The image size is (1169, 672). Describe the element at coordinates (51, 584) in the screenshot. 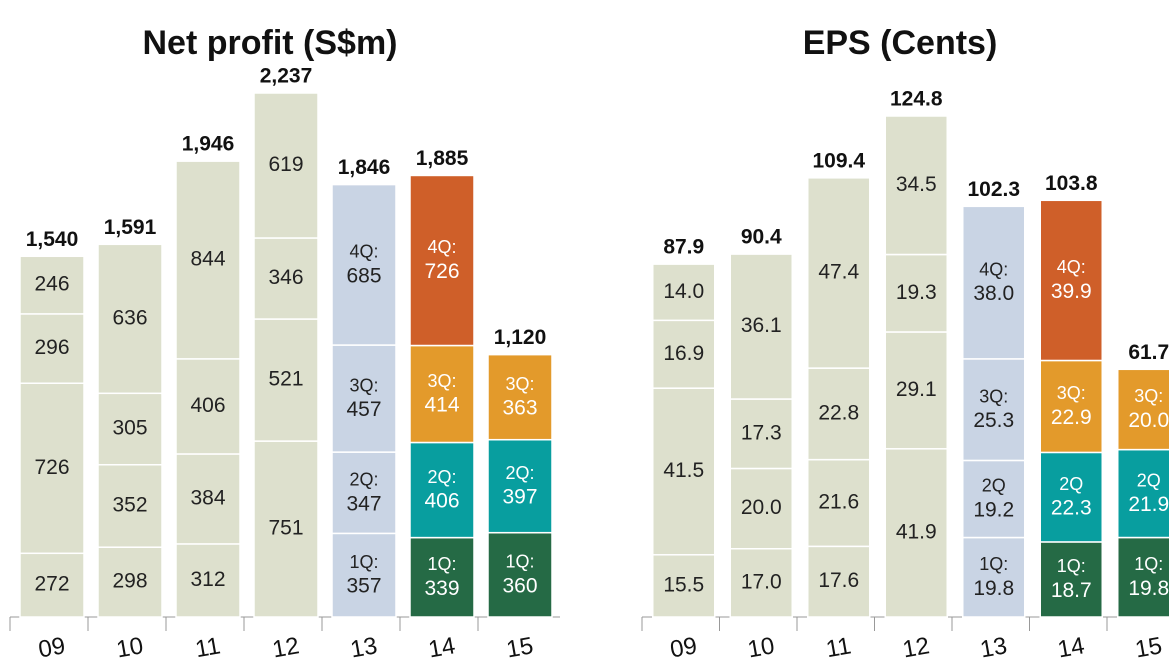

I see `segment-label: 272` at that location.